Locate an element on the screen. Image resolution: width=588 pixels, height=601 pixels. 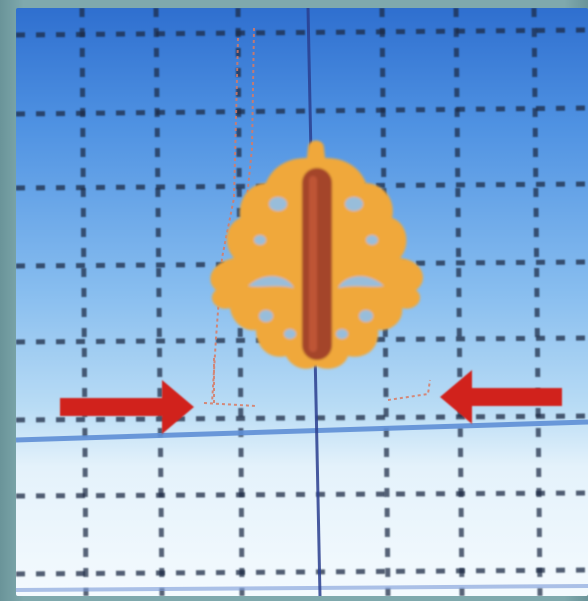
ghost-edge-left is located at coordinates (225, 220).